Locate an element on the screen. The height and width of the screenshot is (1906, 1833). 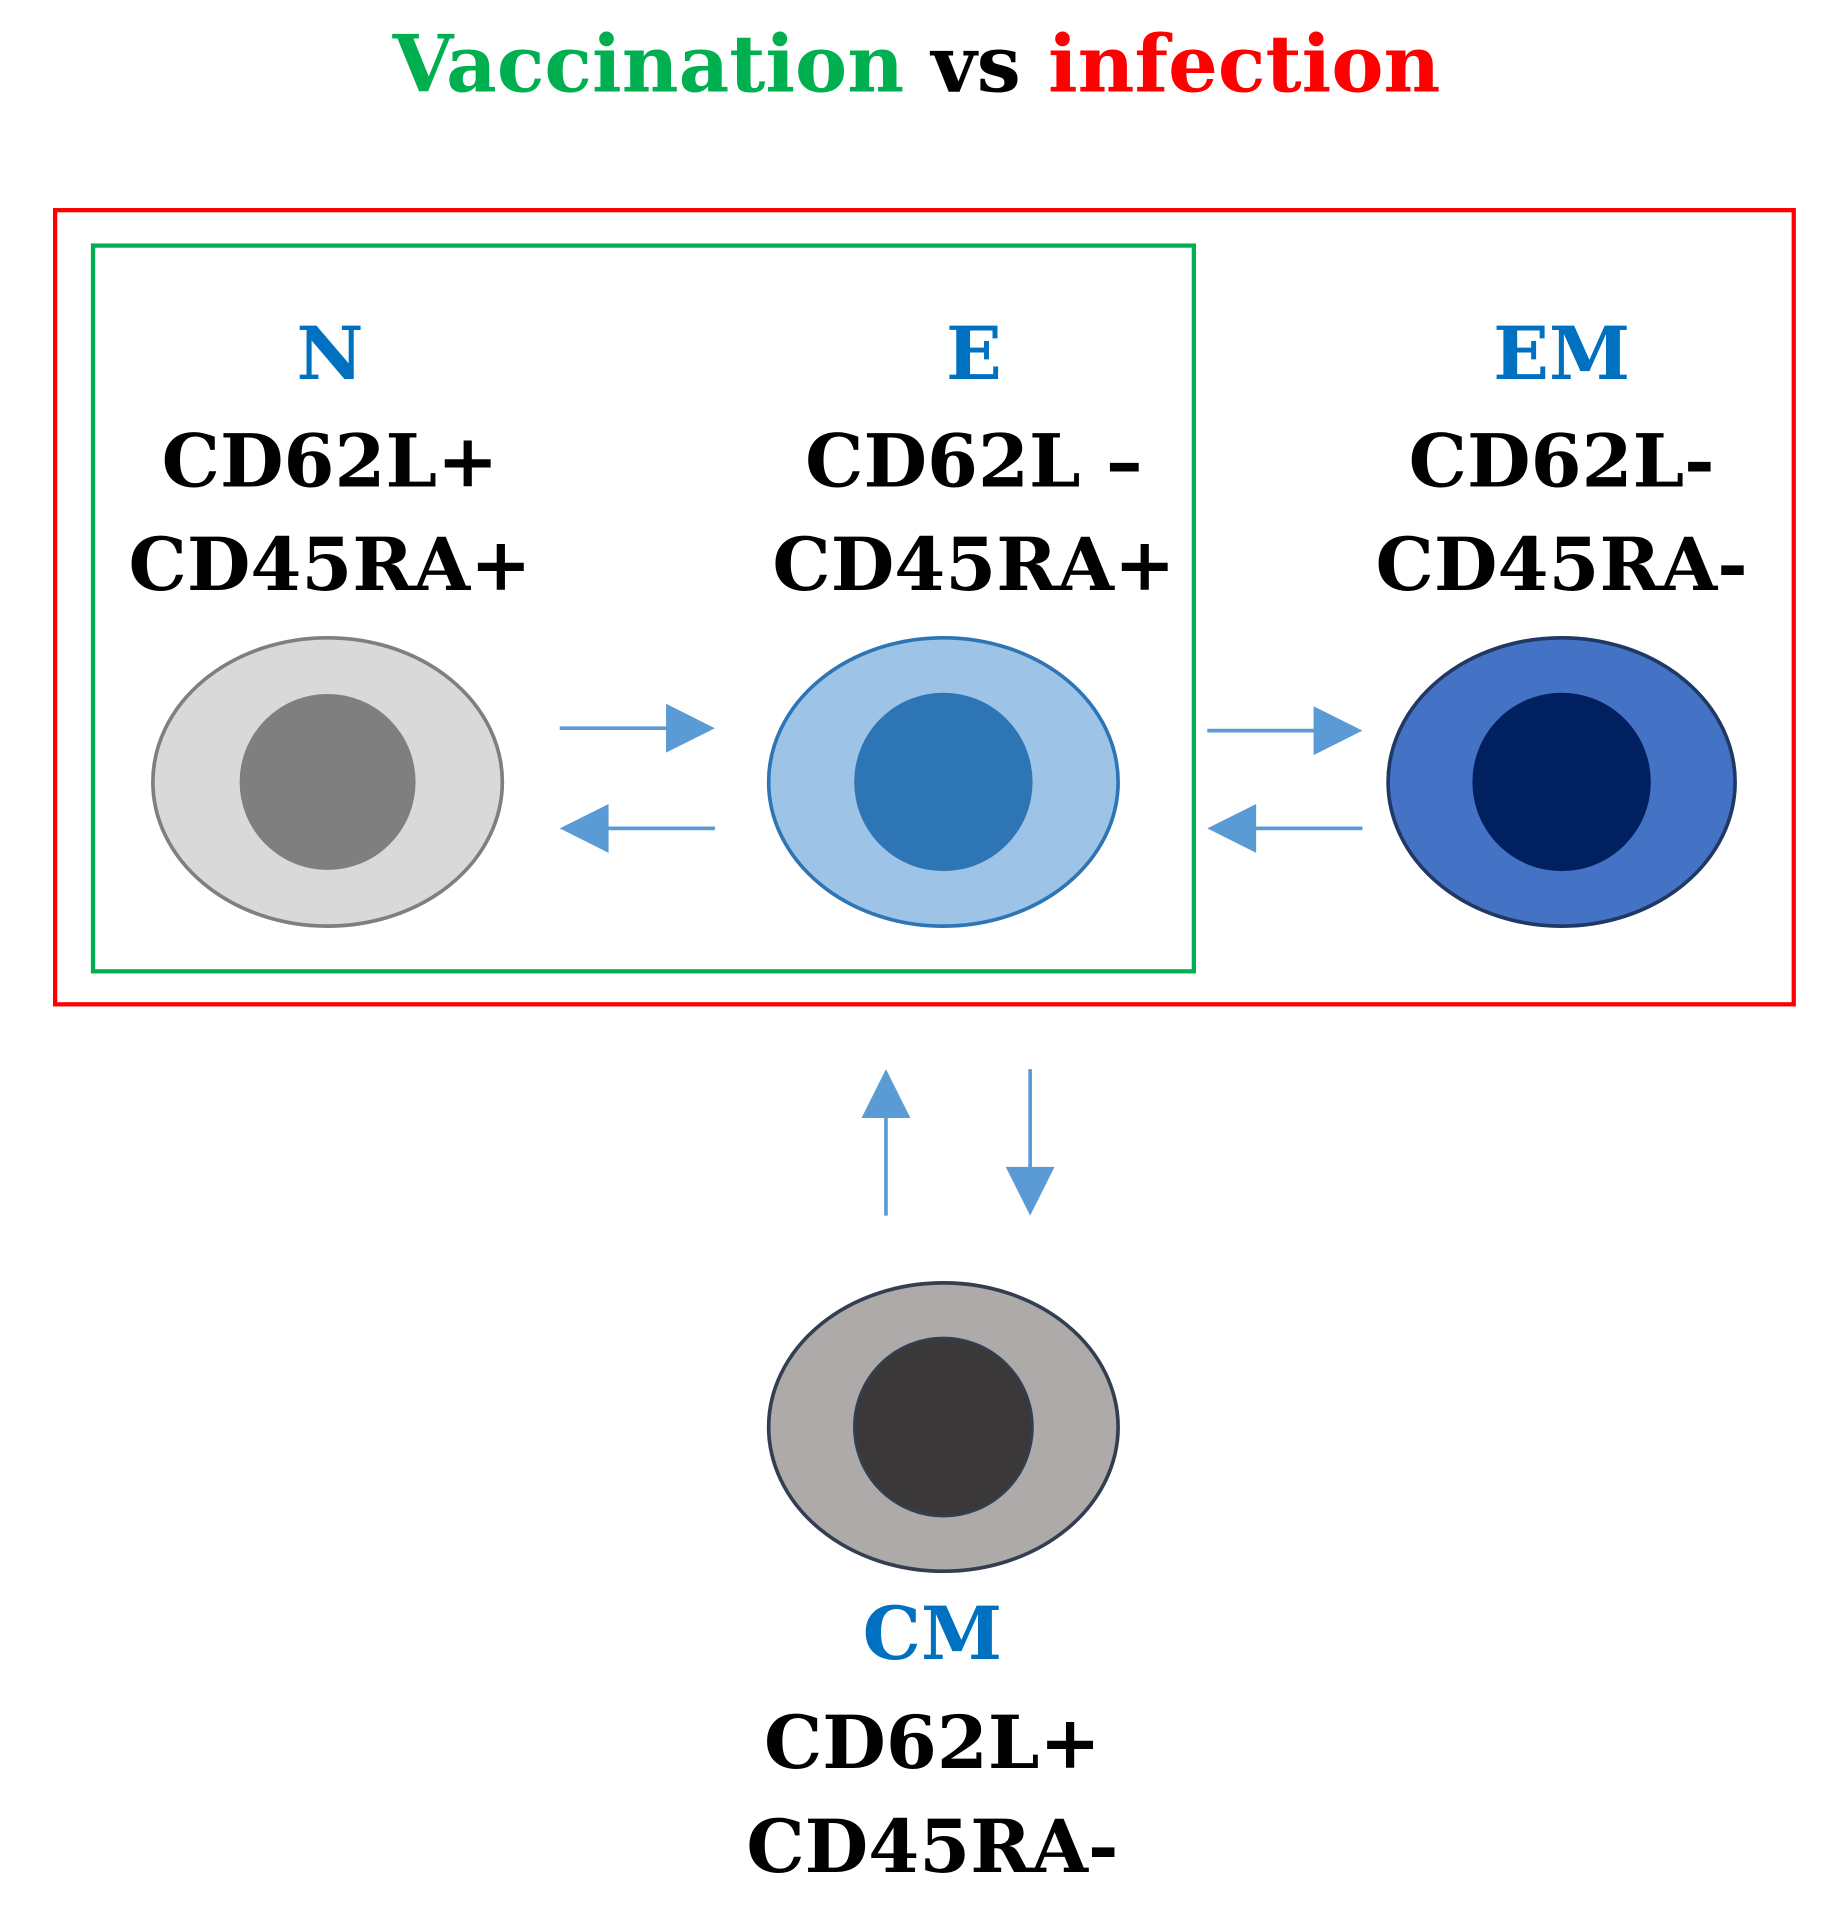
naive-code: N is located at coordinates (330, 354).